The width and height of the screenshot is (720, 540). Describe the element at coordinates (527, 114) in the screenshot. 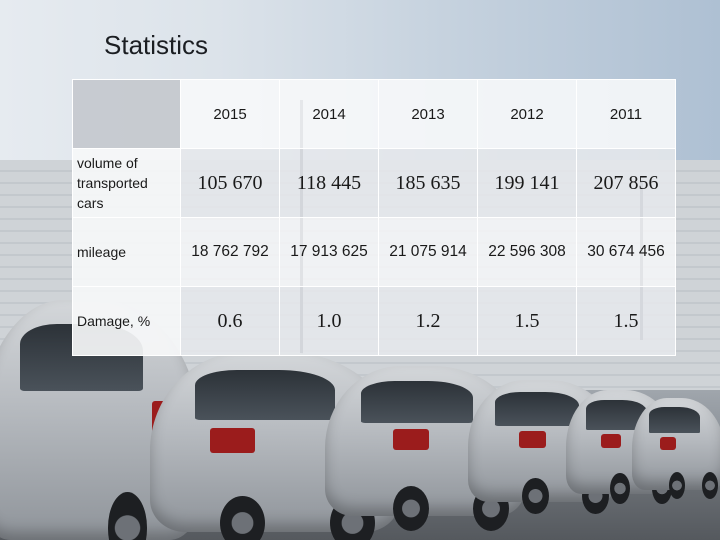

I see `year-header: 2012` at that location.